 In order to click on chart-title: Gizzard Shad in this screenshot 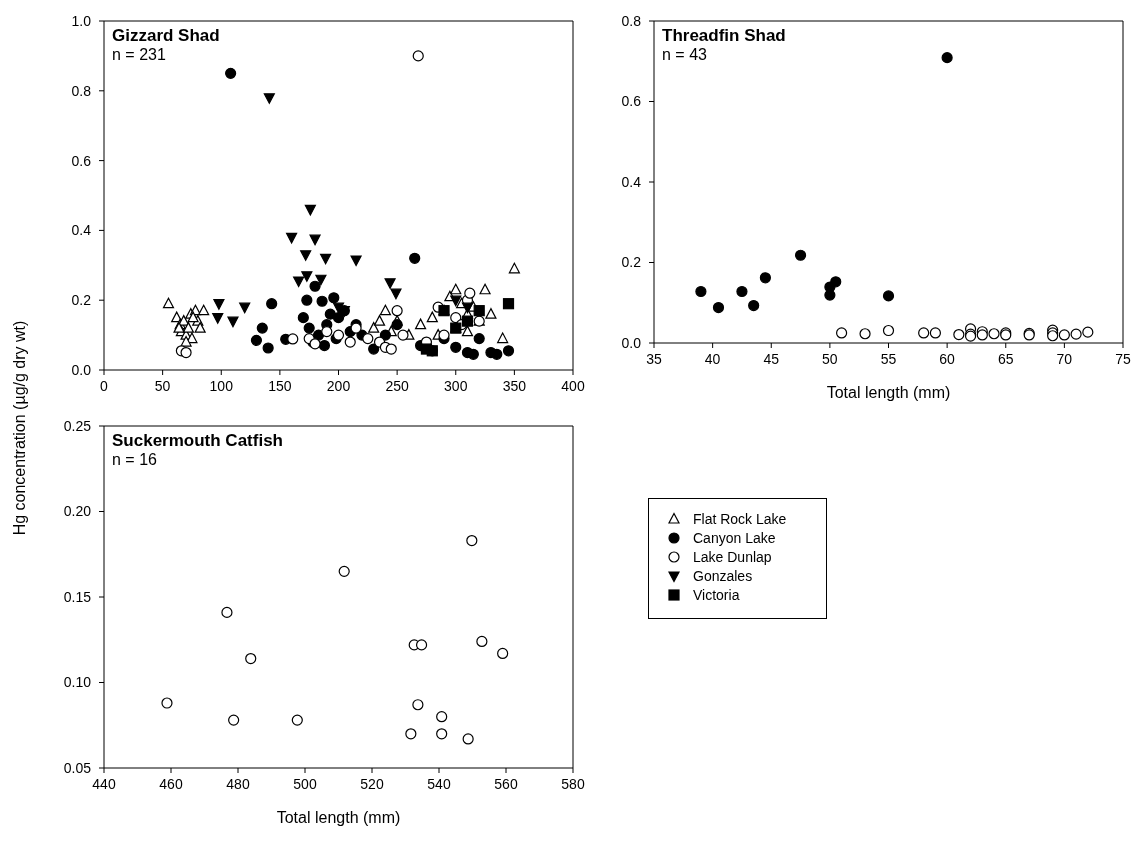, I will do `click(166, 36)`.